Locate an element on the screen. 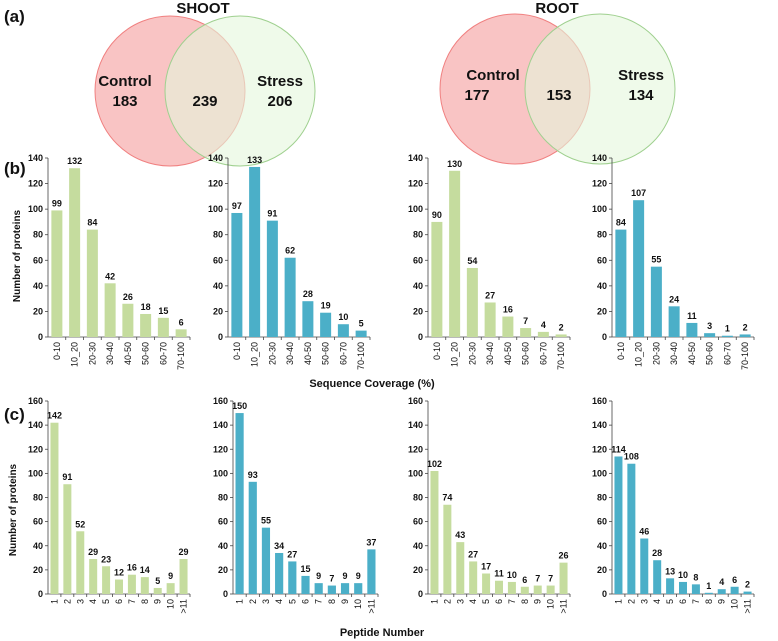 Image resolution: width=778 pixels, height=641 pixels. data-label: 7 is located at coordinates (331, 579).